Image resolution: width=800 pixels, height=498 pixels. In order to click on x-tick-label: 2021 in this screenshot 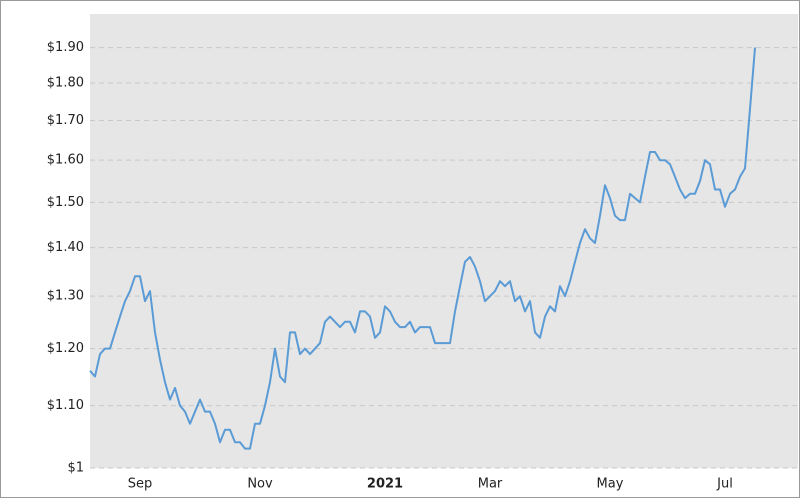, I will do `click(385, 484)`.